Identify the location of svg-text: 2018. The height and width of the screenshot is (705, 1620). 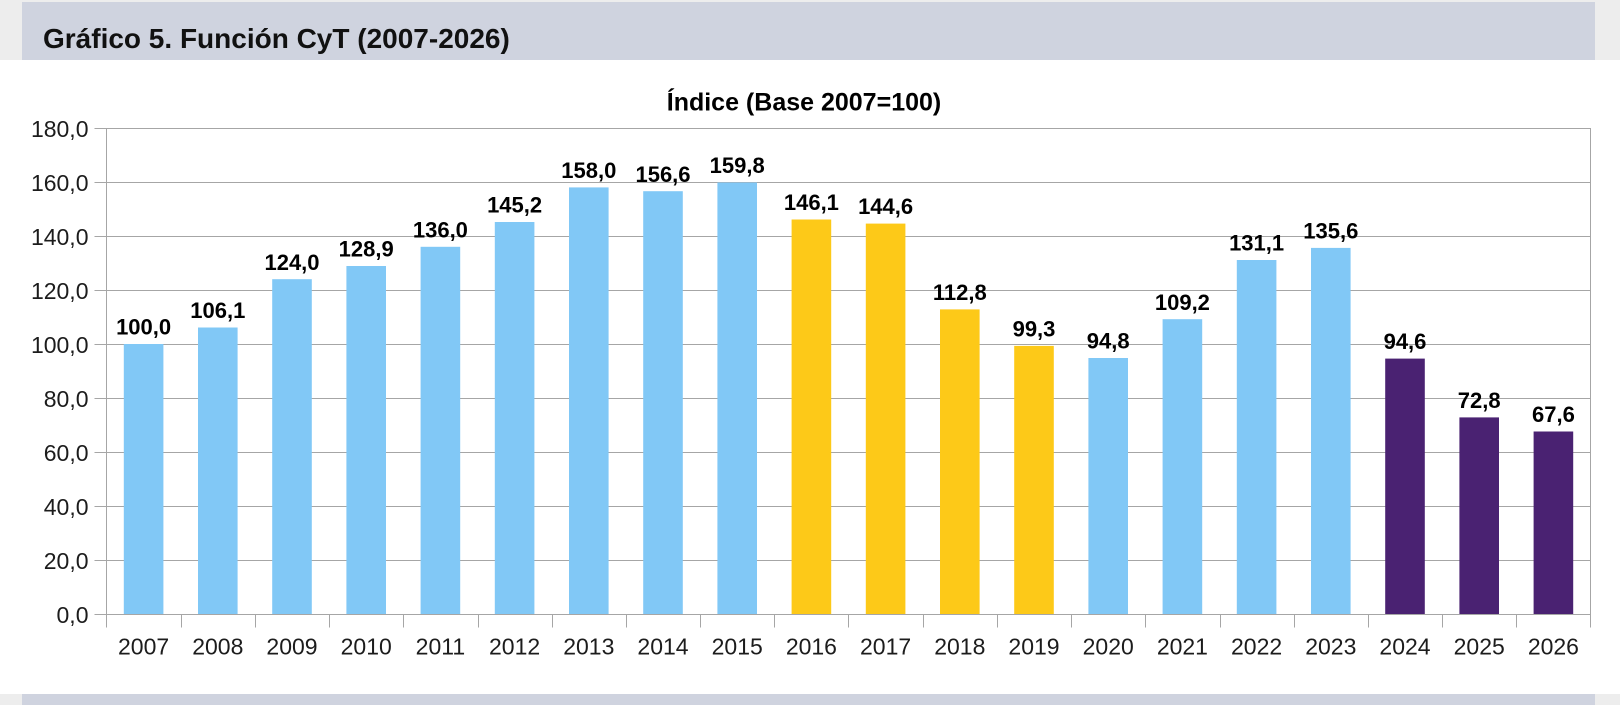
(959, 647).